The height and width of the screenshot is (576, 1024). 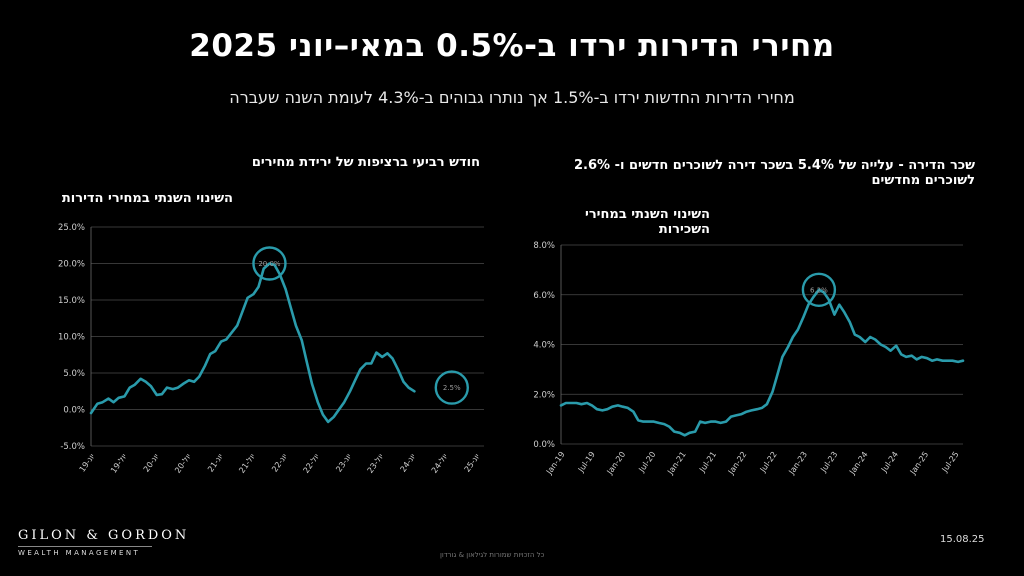 What do you see at coordinates (762, 362) in the screenshot?
I see `right-chart-series-line` at bounding box center [762, 362].